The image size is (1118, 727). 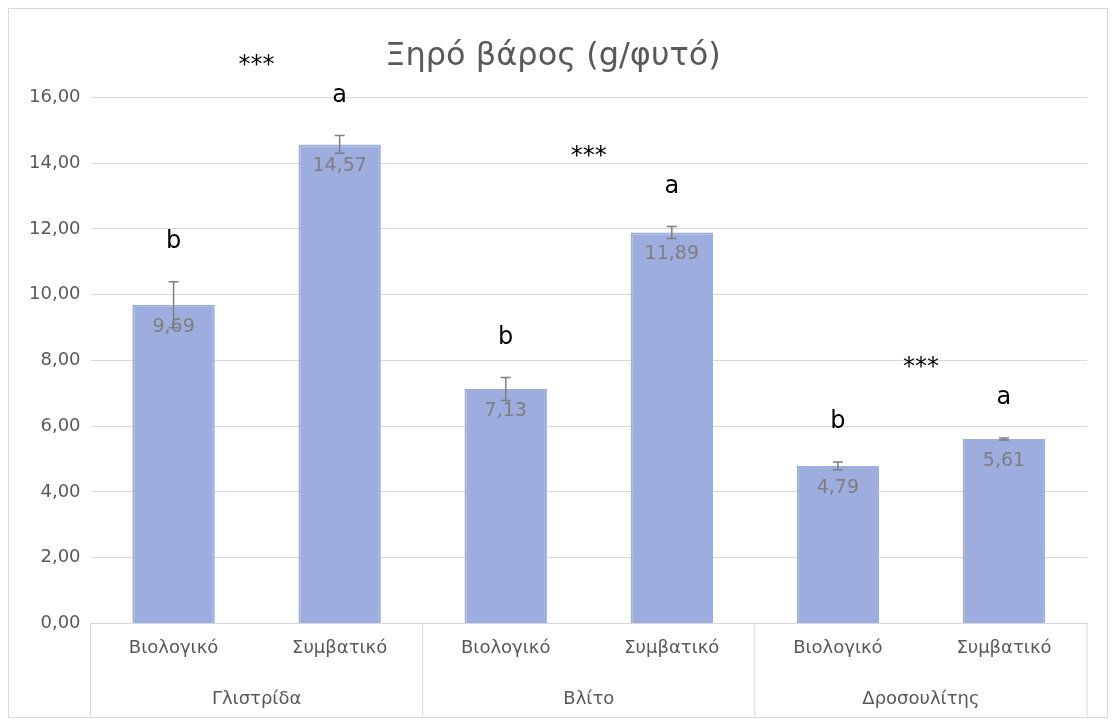 What do you see at coordinates (553, 53) in the screenshot?
I see `chart-title: Ξηρό βάρος (g/φυτό)` at bounding box center [553, 53].